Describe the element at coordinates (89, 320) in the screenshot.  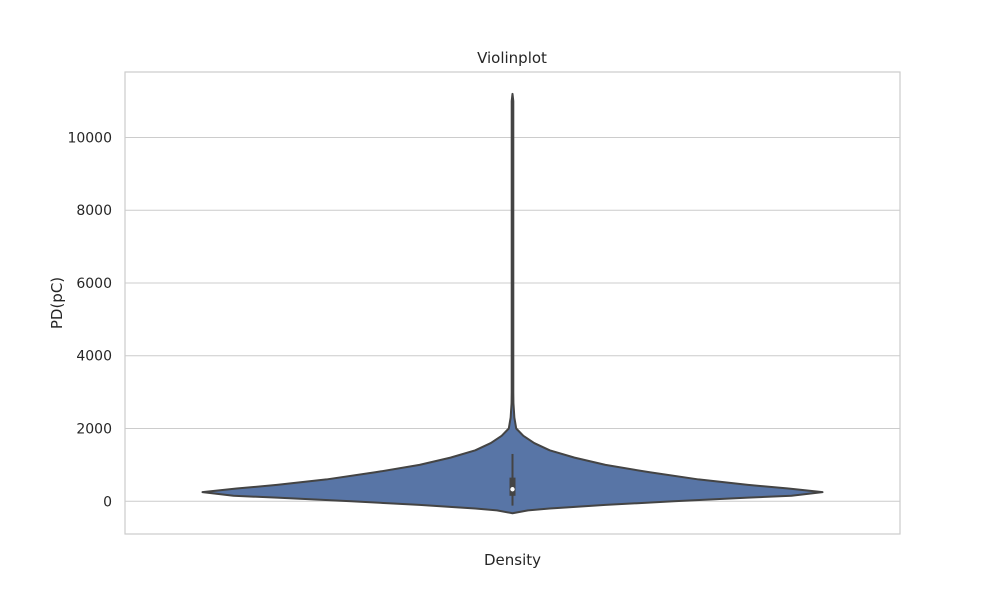
I see `y-tick-labels: 0 2000 4000 6000 8000 10000` at that location.